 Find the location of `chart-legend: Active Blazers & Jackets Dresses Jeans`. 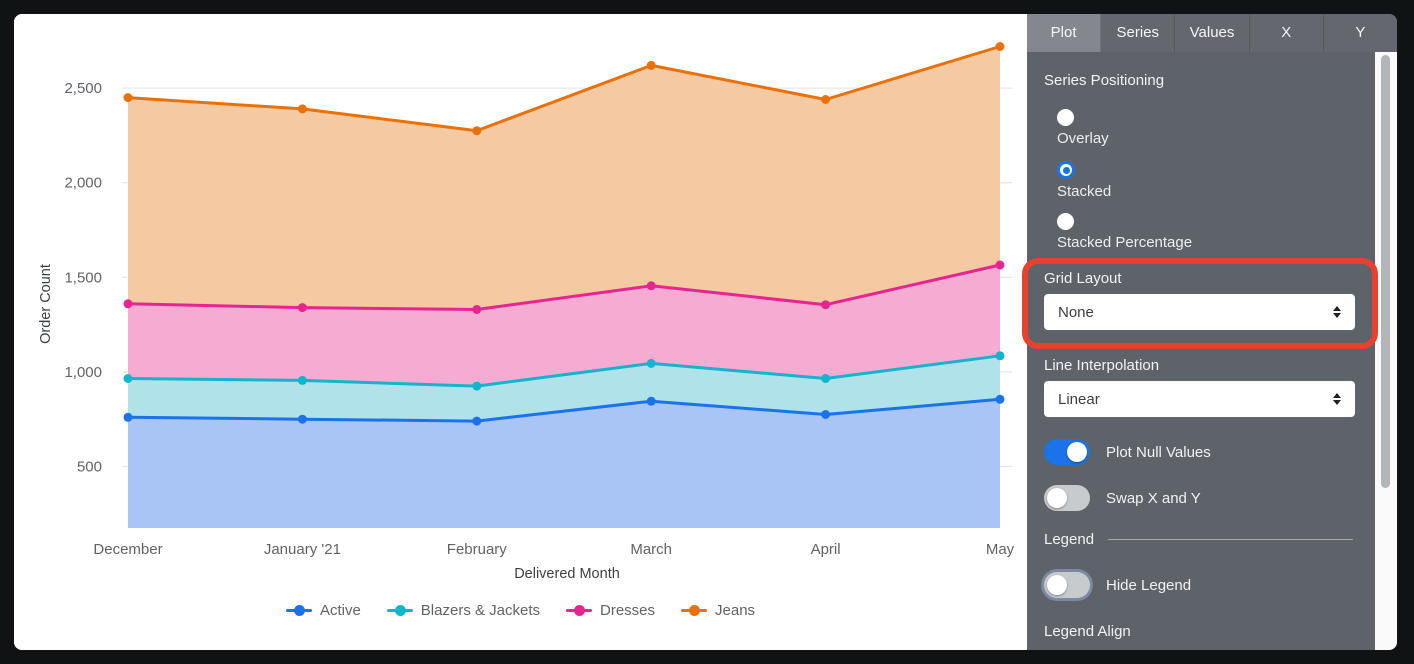

chart-legend: Active Blazers & Jackets Dresses Jeans is located at coordinates (520, 610).